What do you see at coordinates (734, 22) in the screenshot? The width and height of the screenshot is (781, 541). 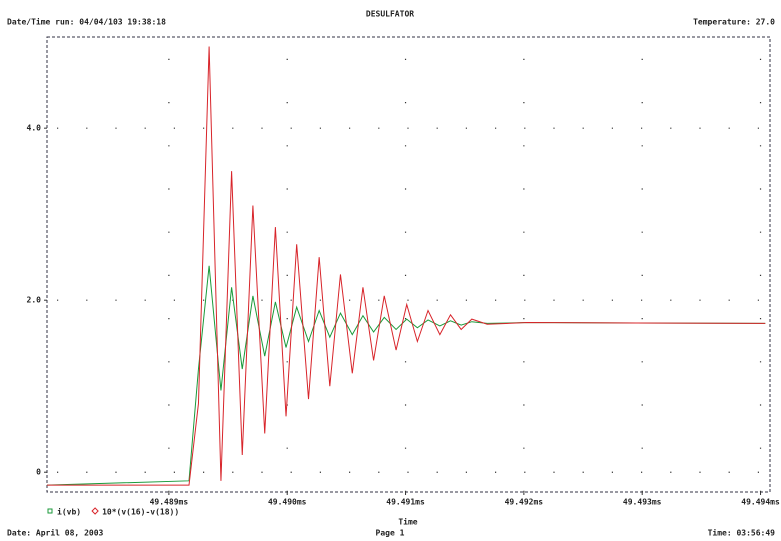 I see `header-right: Temperature: 27.0` at bounding box center [734, 22].